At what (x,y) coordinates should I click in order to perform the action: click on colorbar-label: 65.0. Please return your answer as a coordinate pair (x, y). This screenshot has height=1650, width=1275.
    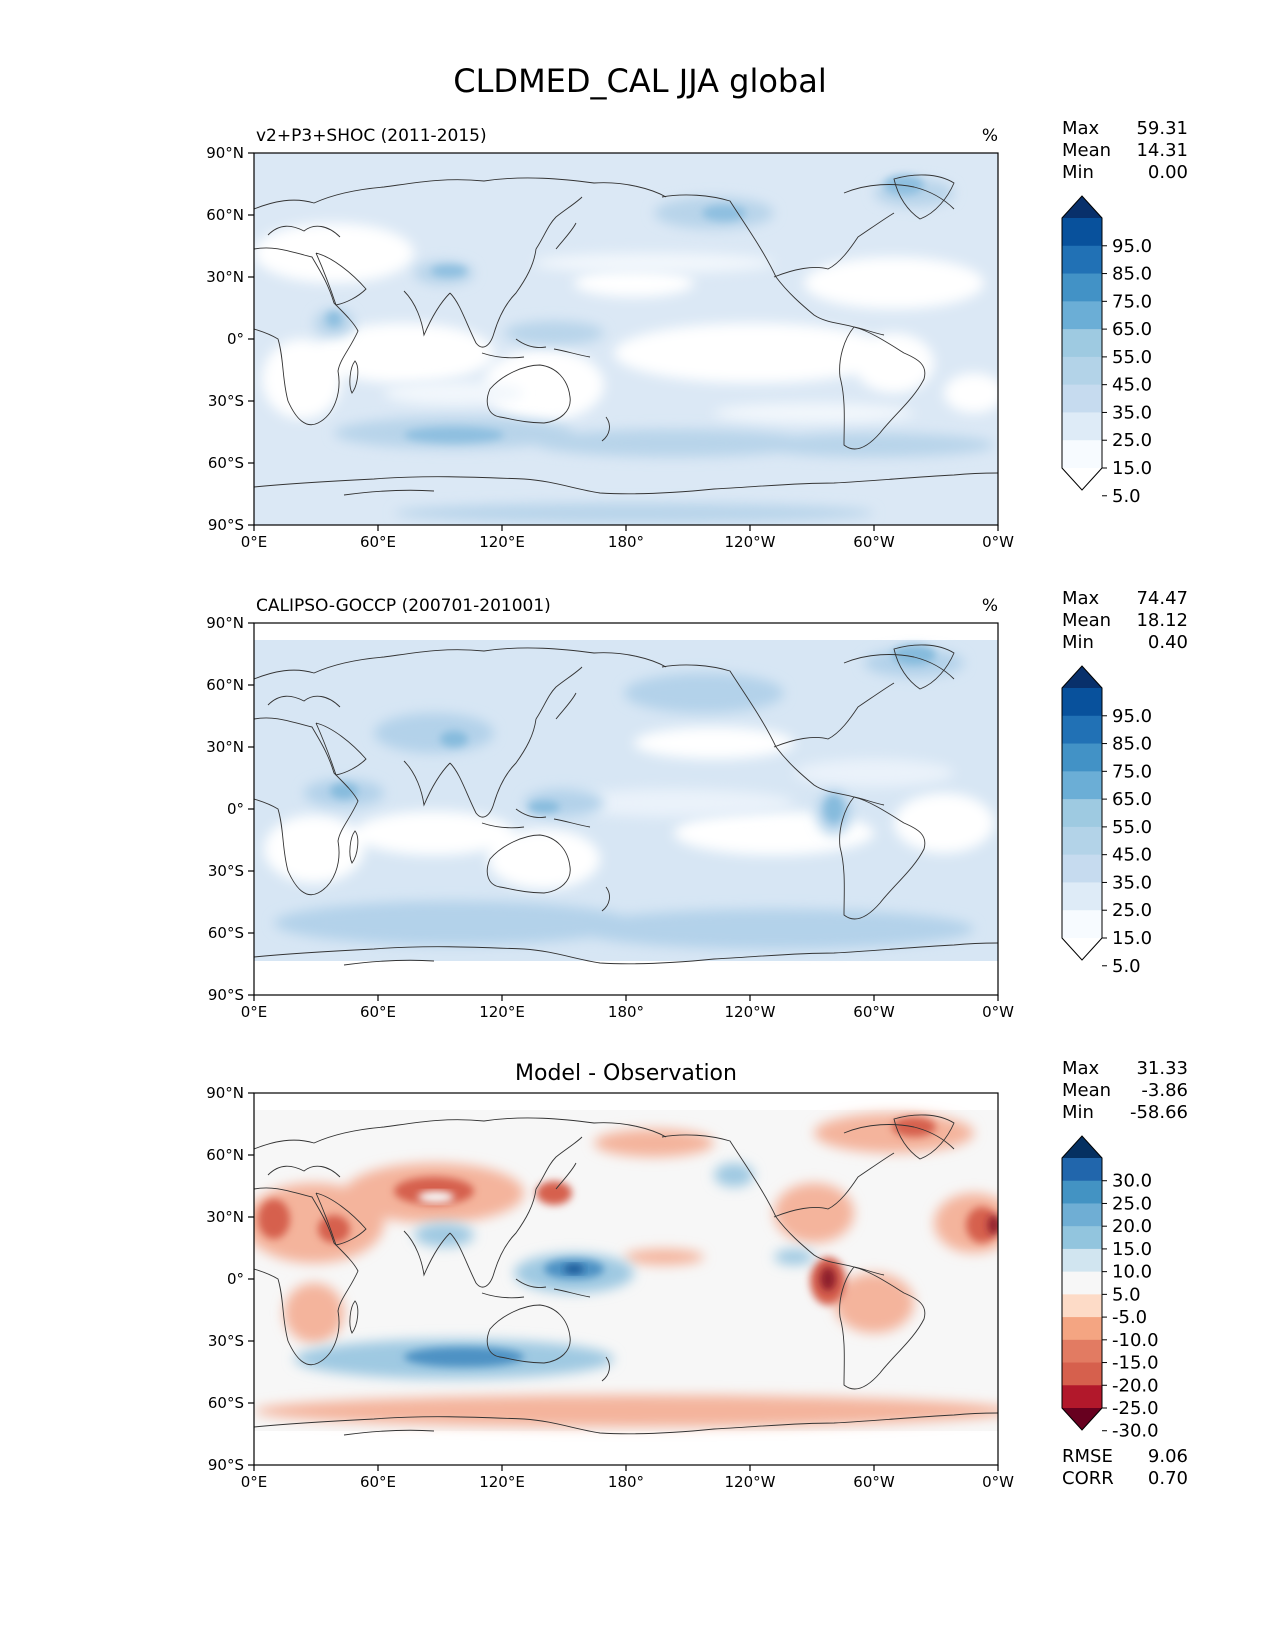
    Looking at the image, I should click on (1132, 329).